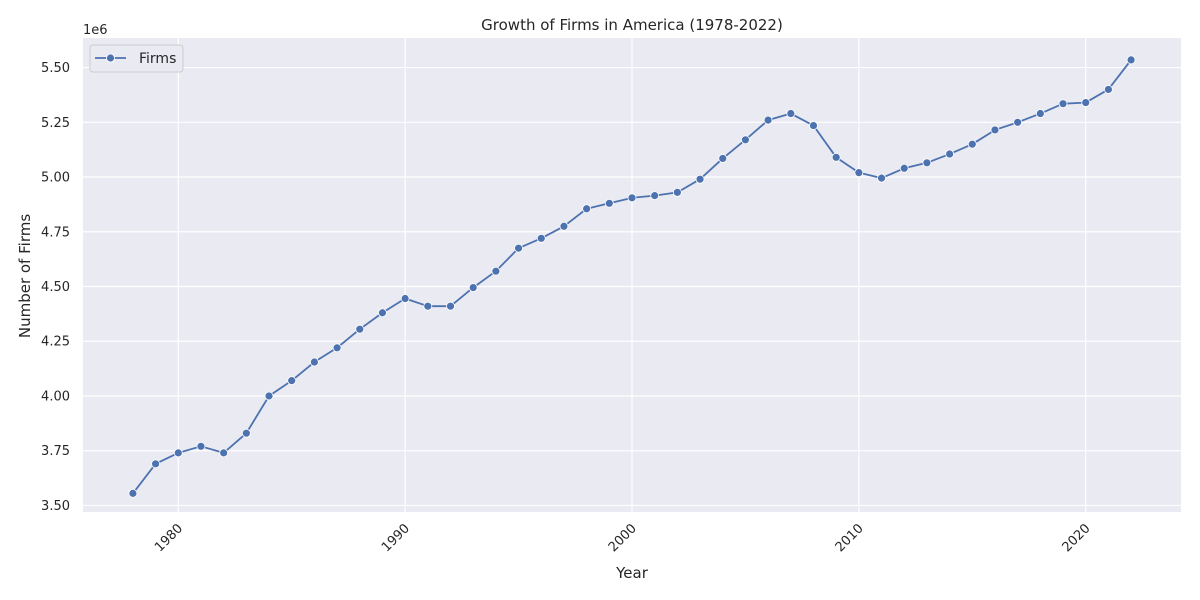  I want to click on data-point-2011, so click(881, 178).